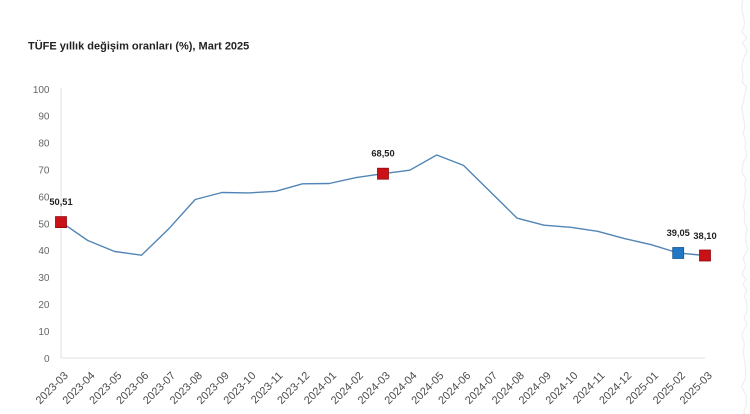 The width and height of the screenshot is (750, 414). I want to click on svg-text: 20, so click(44, 305).